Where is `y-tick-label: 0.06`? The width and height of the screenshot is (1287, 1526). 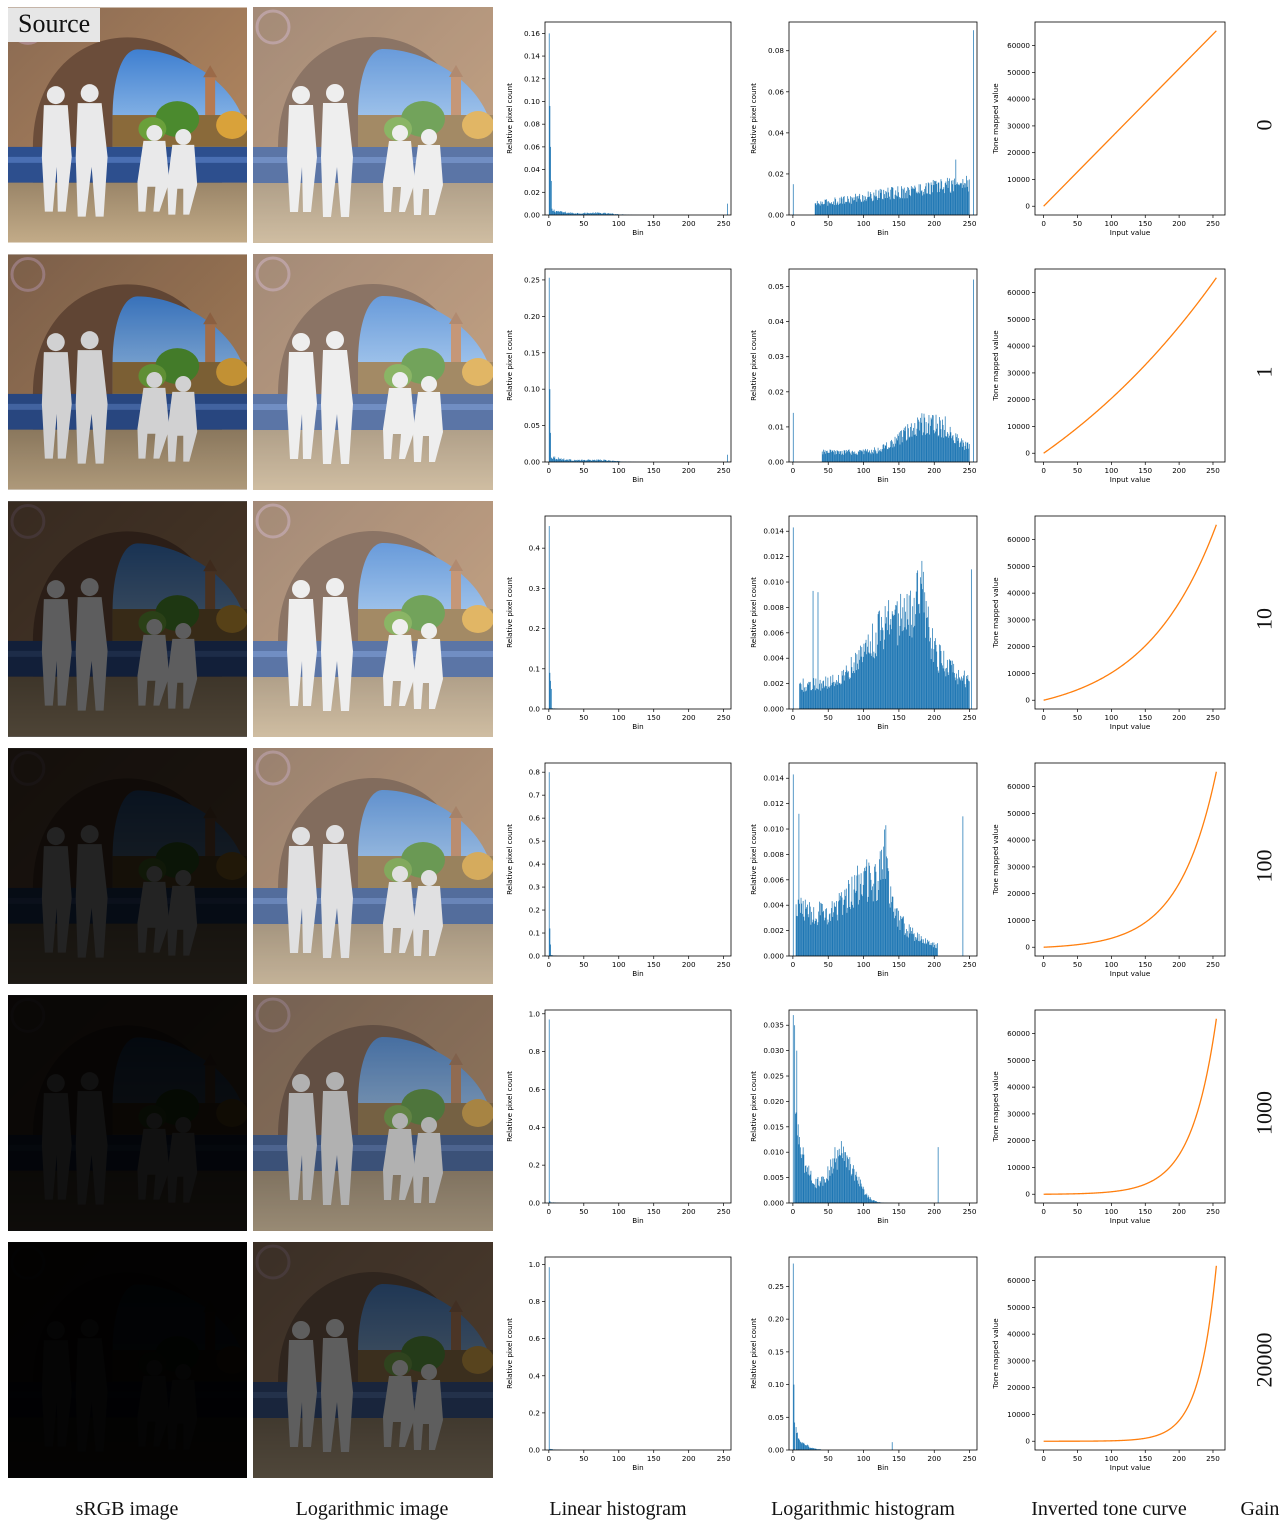 y-tick-label: 0.06 is located at coordinates (532, 146).